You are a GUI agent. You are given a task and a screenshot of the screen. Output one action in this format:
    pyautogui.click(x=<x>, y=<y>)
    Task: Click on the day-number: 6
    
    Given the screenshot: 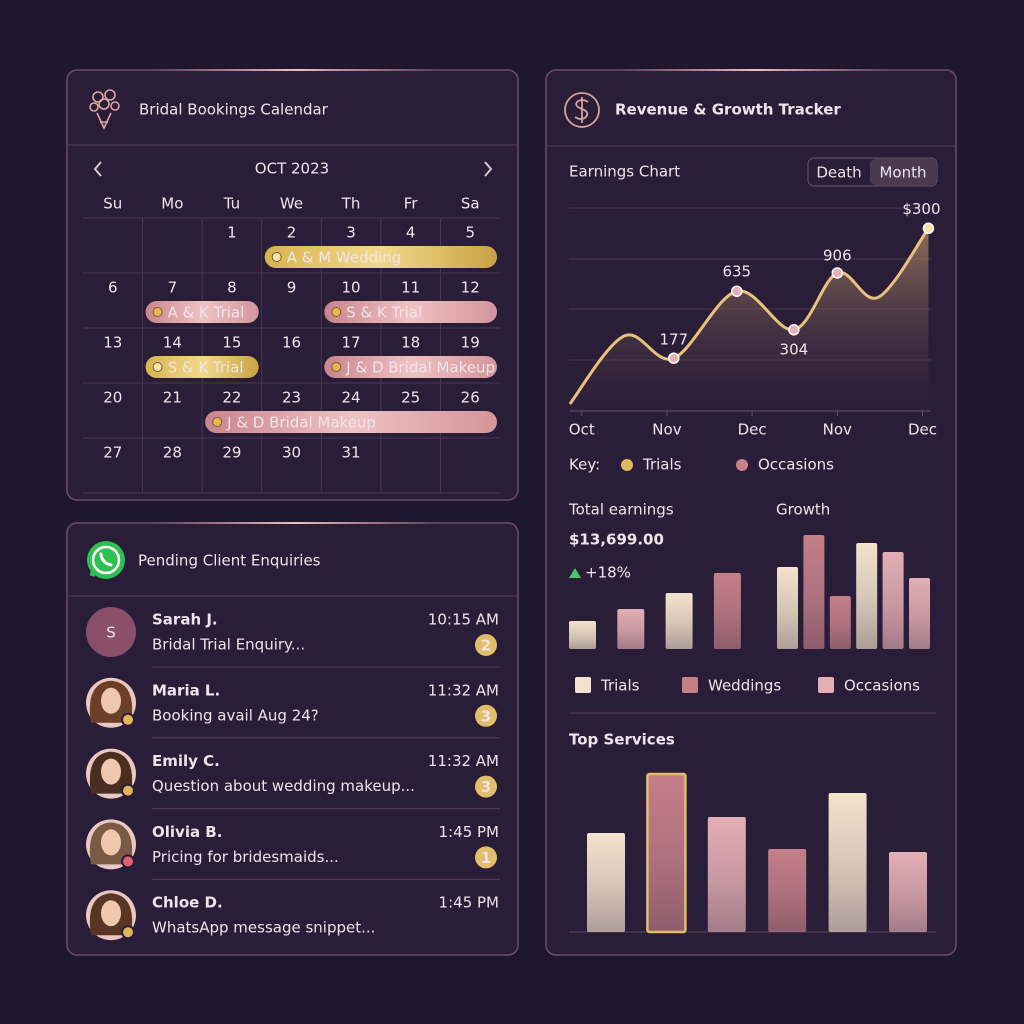 What is the action you would take?
    pyautogui.click(x=113, y=288)
    